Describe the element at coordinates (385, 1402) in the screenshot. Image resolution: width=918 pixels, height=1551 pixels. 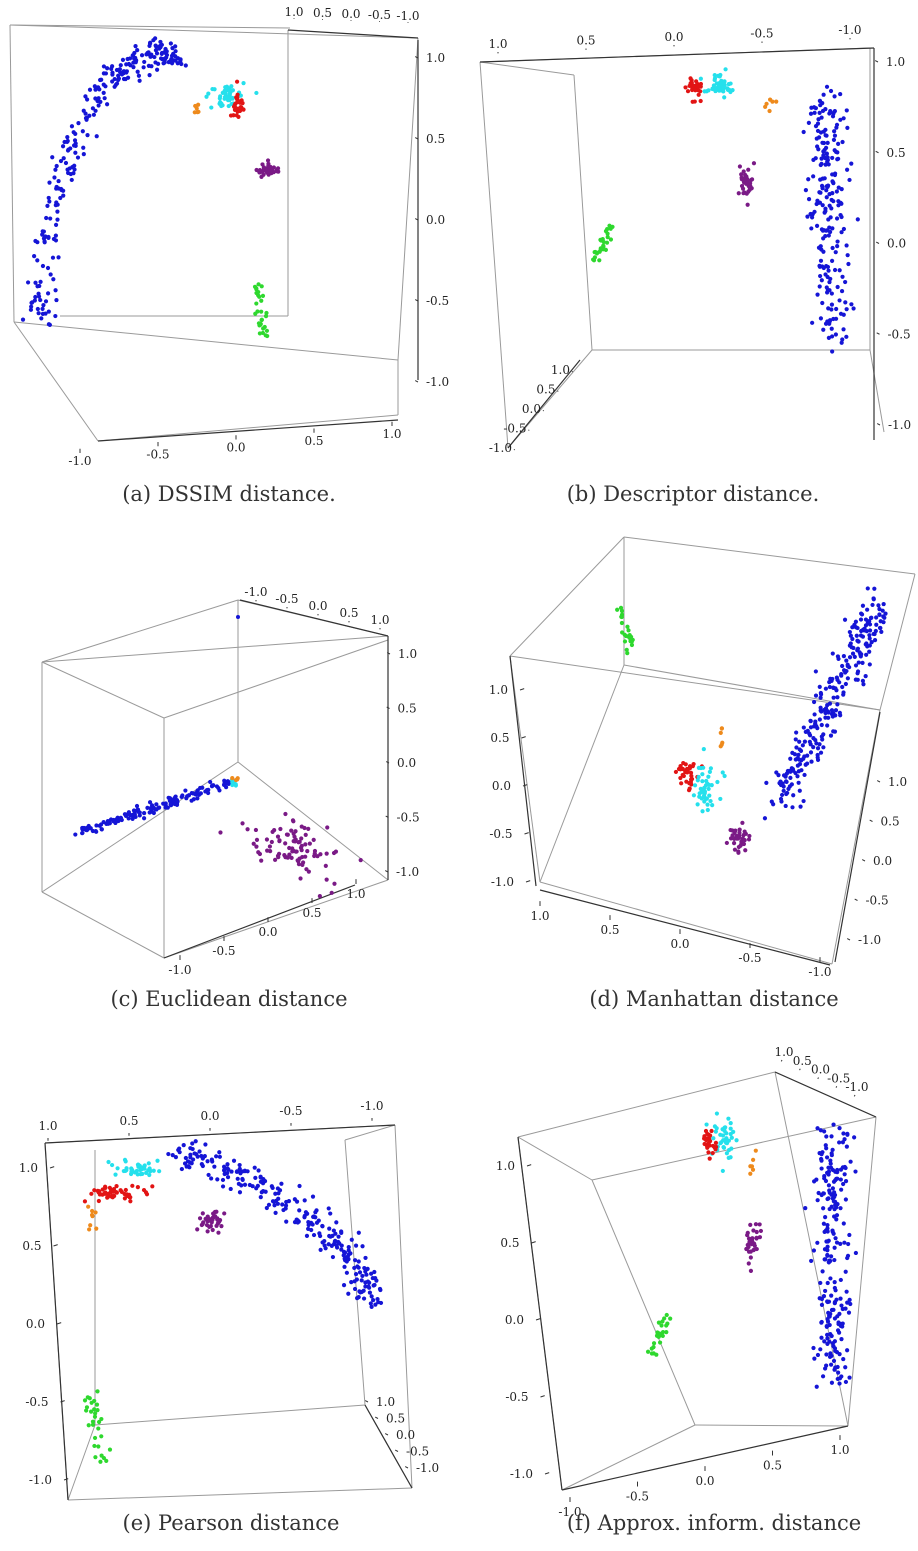
I see `tick-label: 1.0` at that location.